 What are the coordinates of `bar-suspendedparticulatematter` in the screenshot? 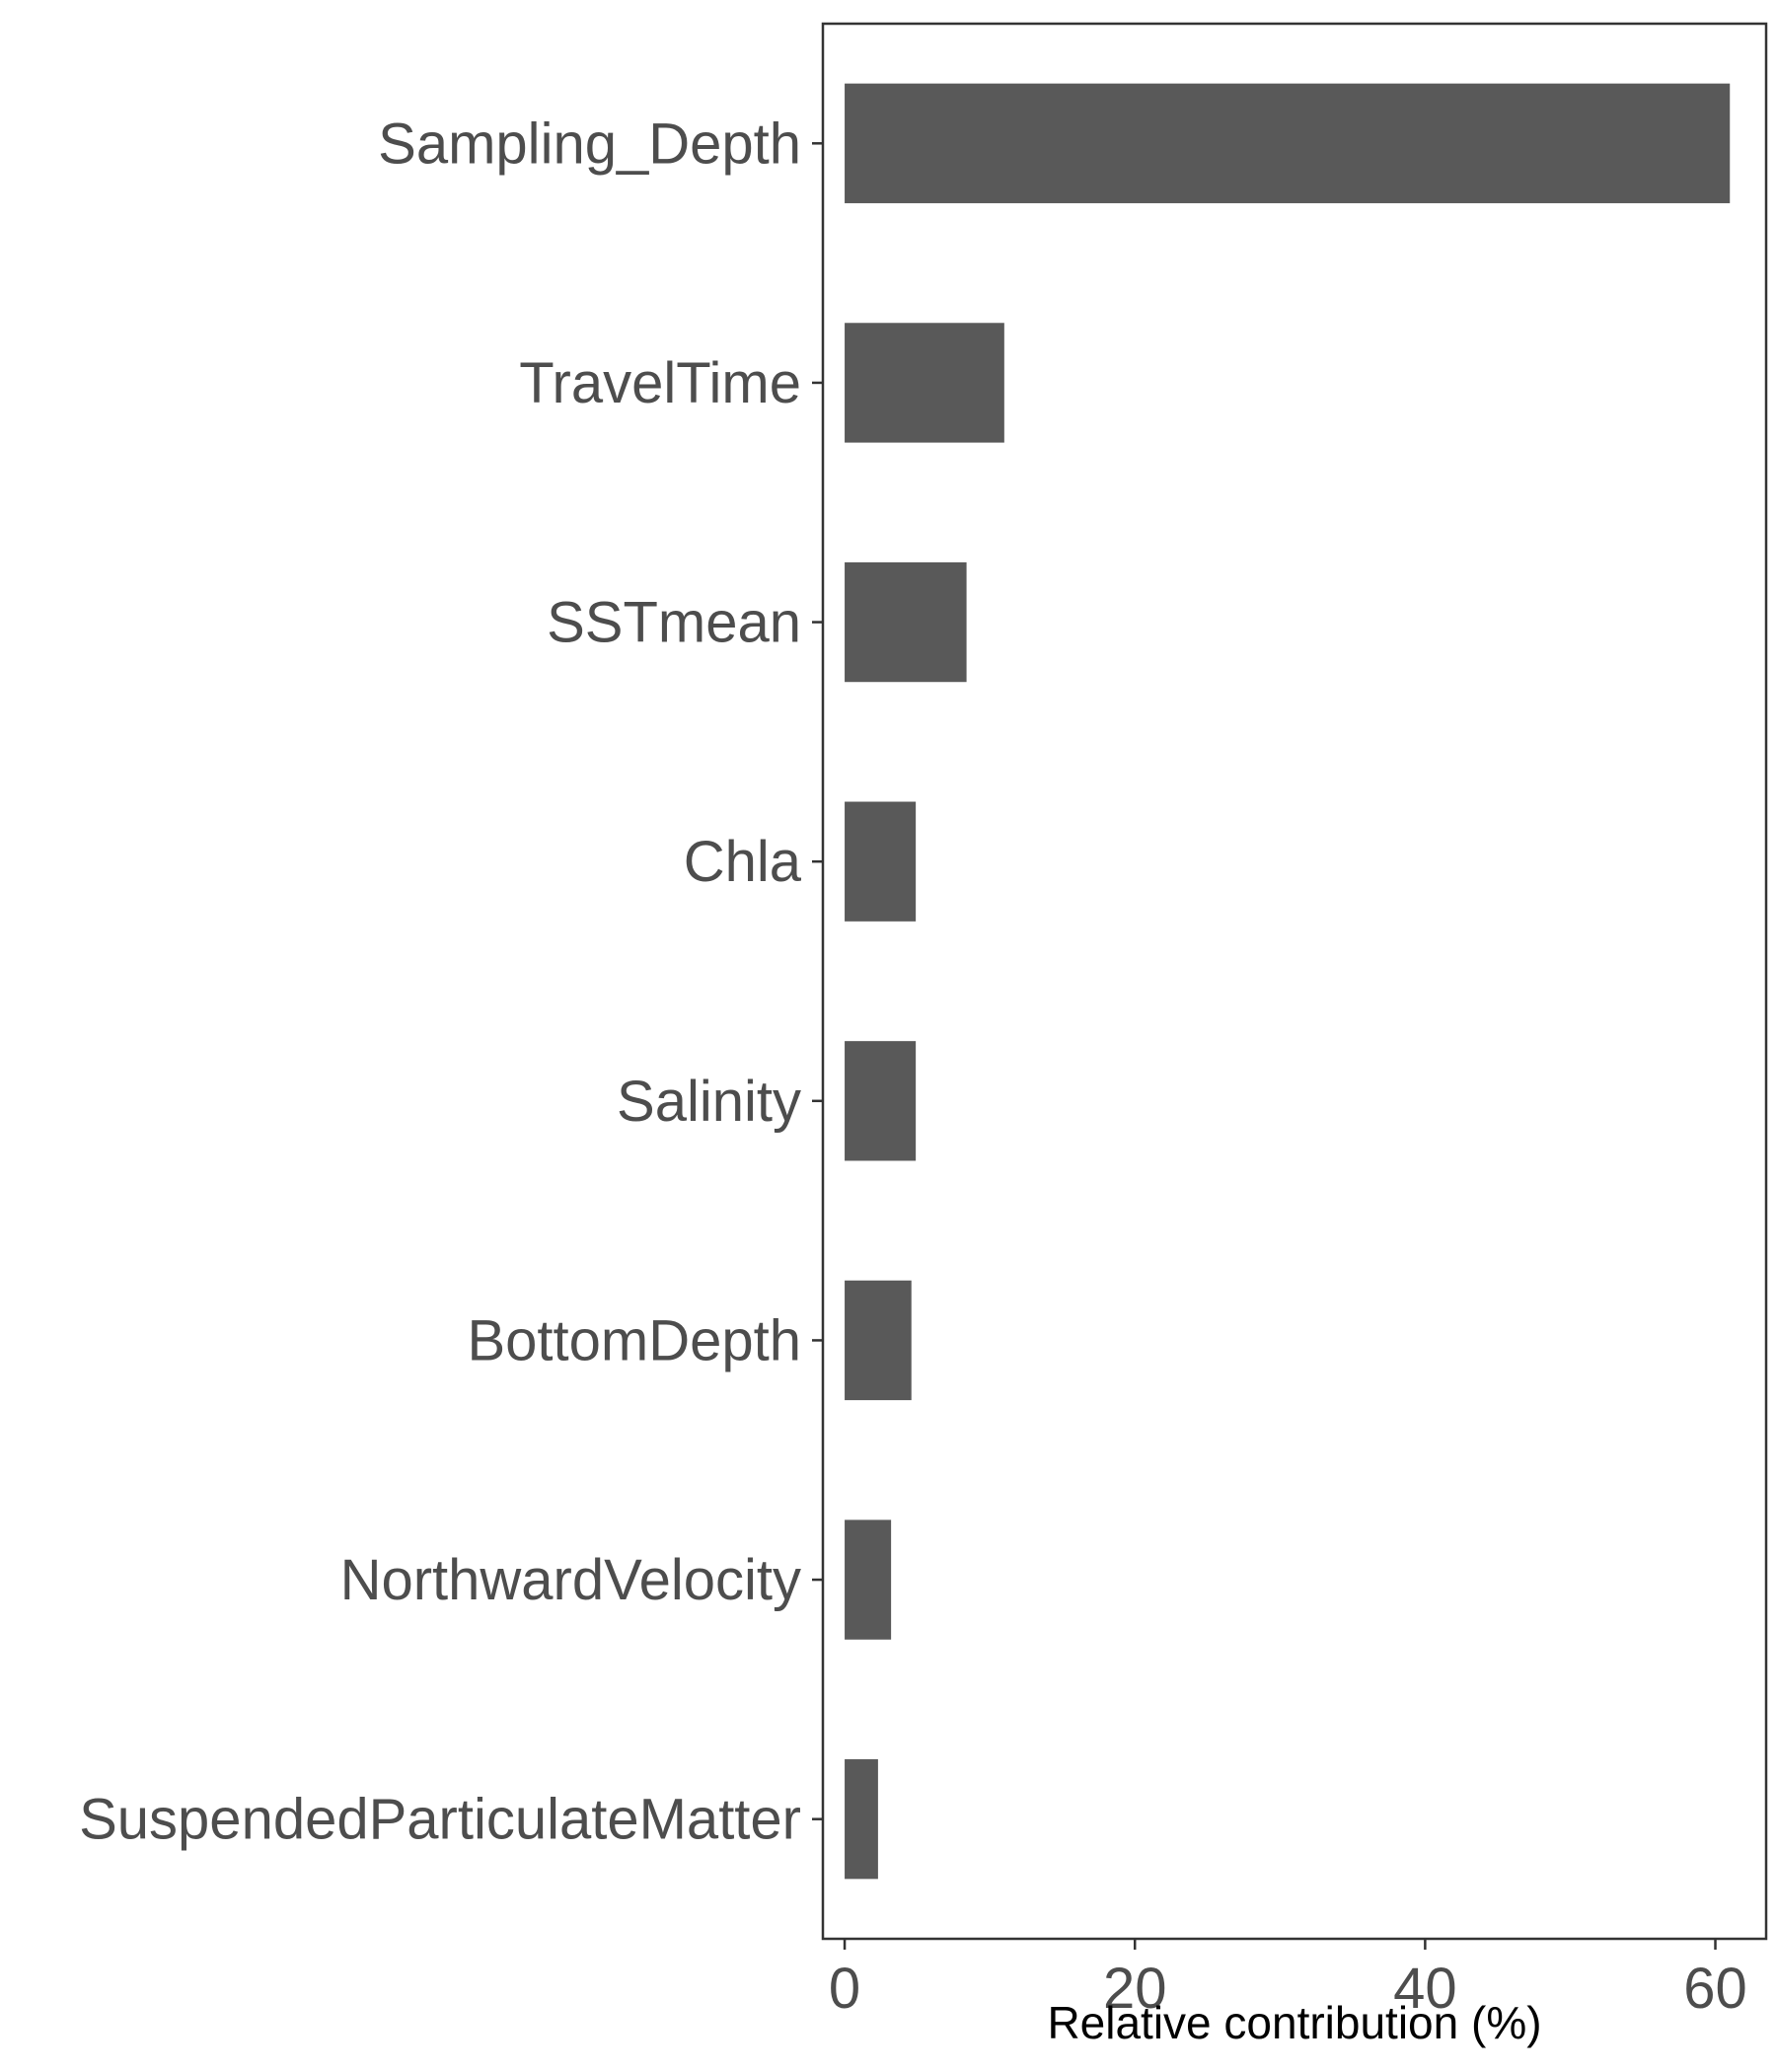 It's located at (862, 1820).